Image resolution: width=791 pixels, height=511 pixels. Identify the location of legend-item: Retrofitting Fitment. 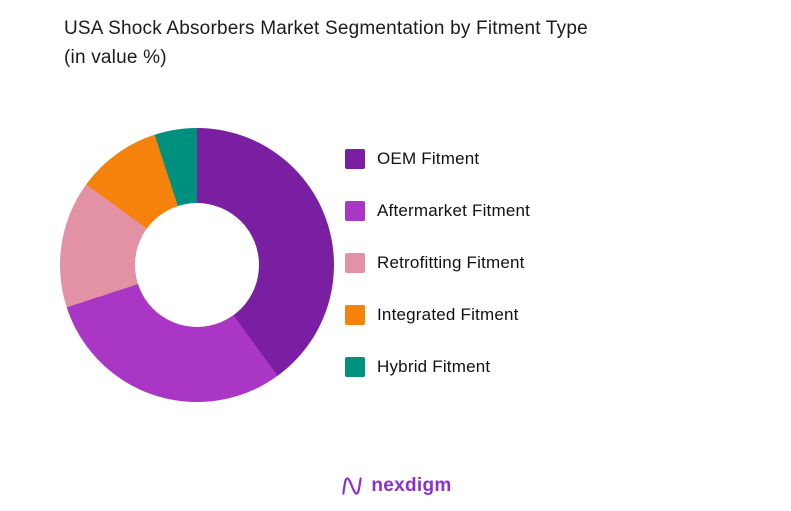
(437, 263).